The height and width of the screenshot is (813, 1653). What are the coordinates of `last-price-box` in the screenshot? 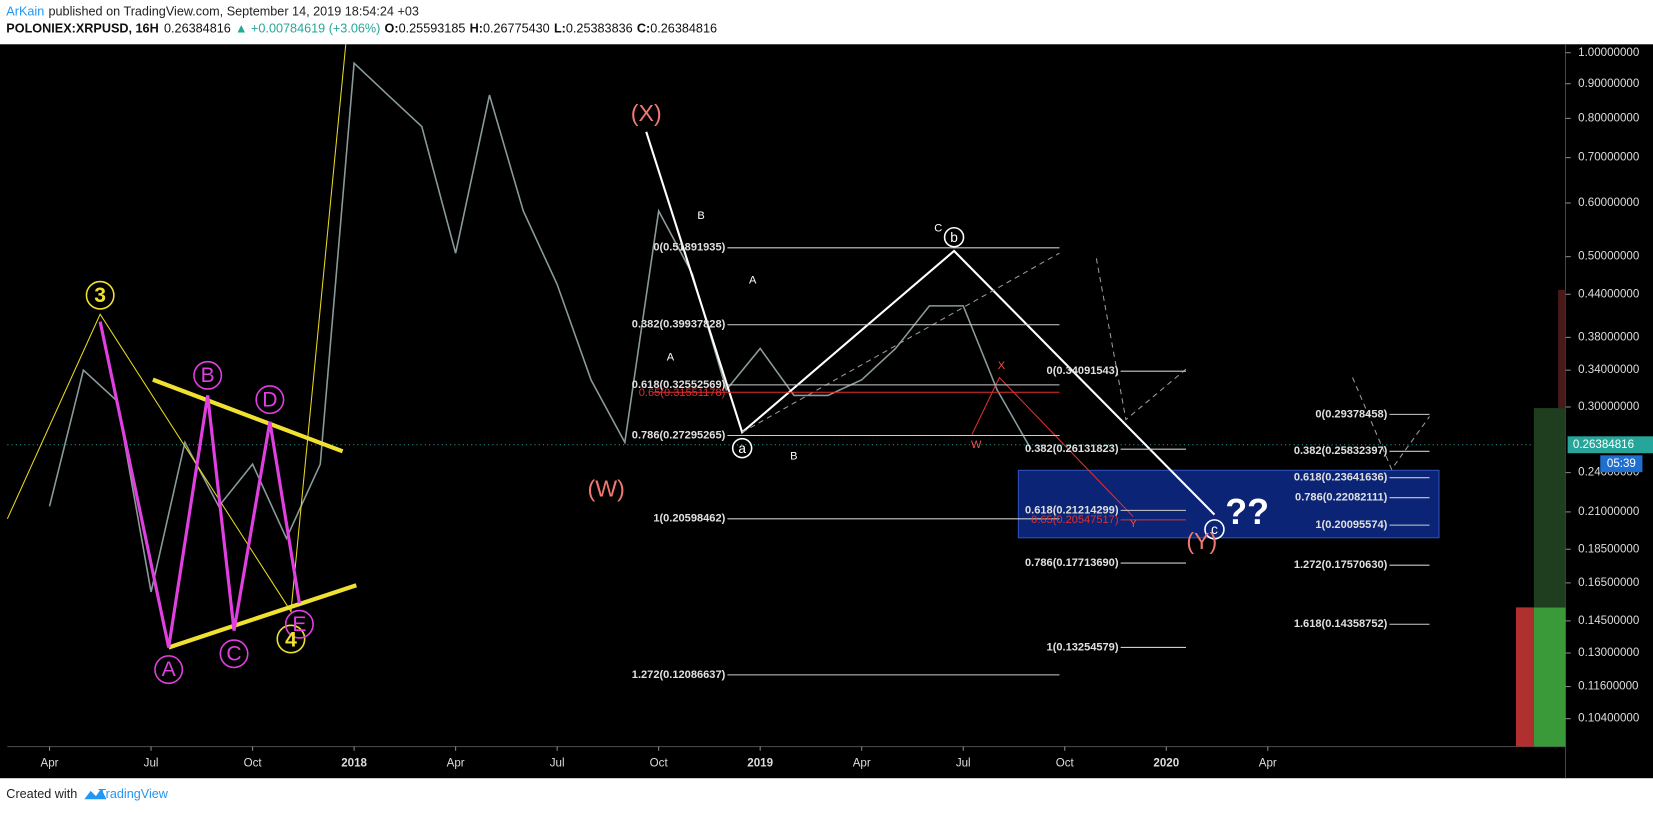 It's located at (1610, 445).